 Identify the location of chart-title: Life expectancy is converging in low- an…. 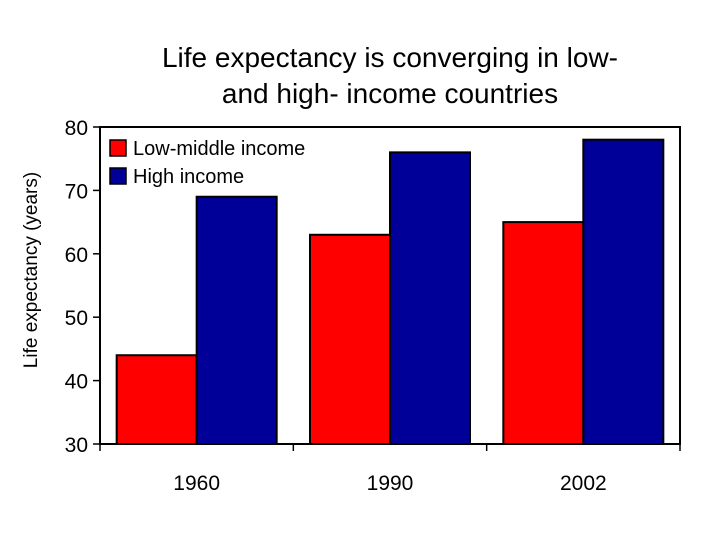
(390, 76).